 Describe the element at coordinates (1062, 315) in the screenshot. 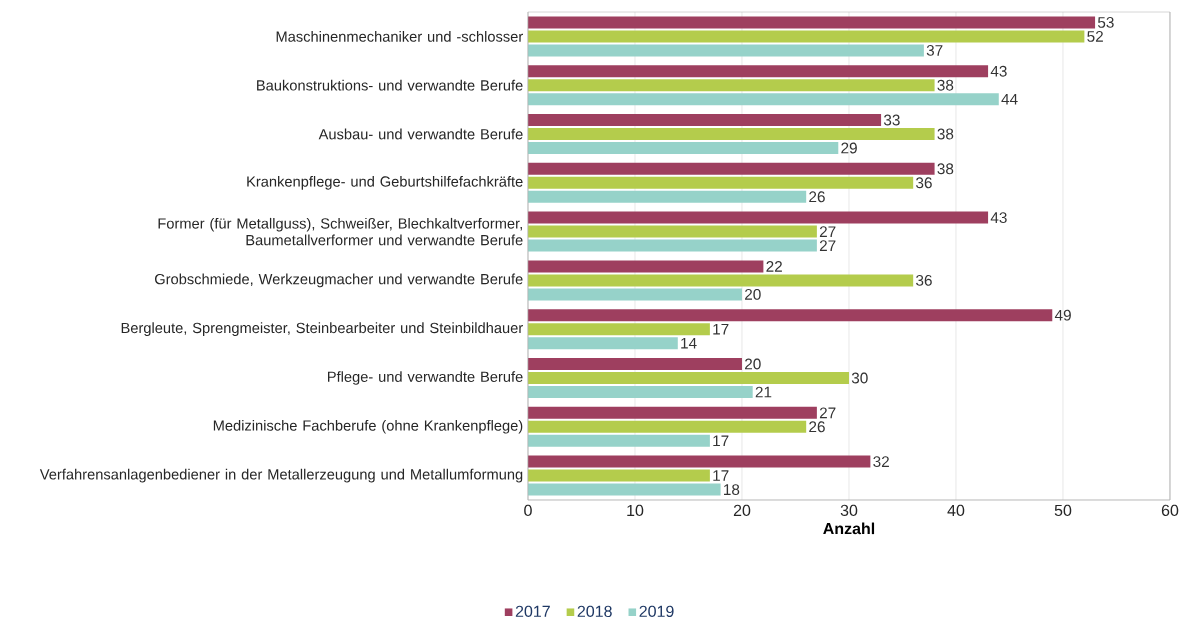

I see `data-label: 49` at that location.